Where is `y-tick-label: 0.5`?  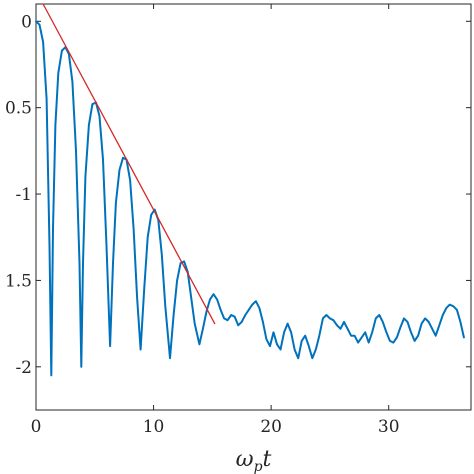
y-tick-label: 0.5 is located at coordinates (18, 109).